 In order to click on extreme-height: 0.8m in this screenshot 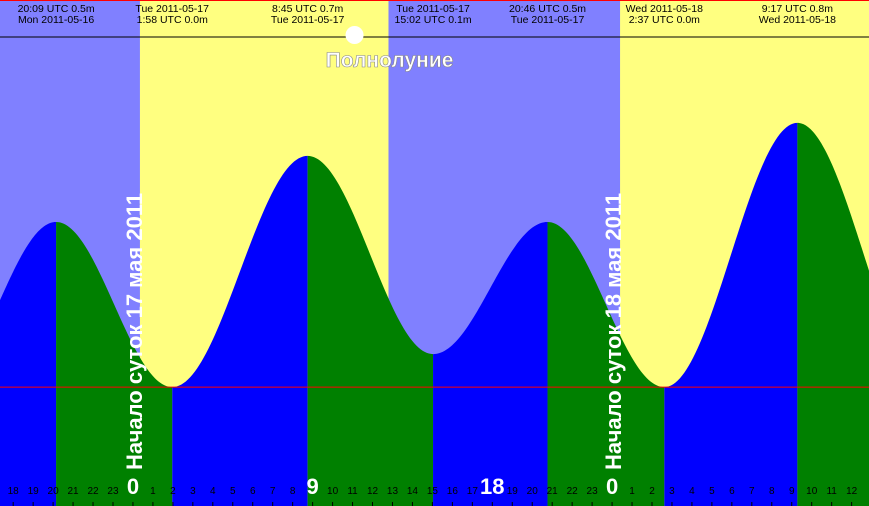, I will do `click(822, 9)`.